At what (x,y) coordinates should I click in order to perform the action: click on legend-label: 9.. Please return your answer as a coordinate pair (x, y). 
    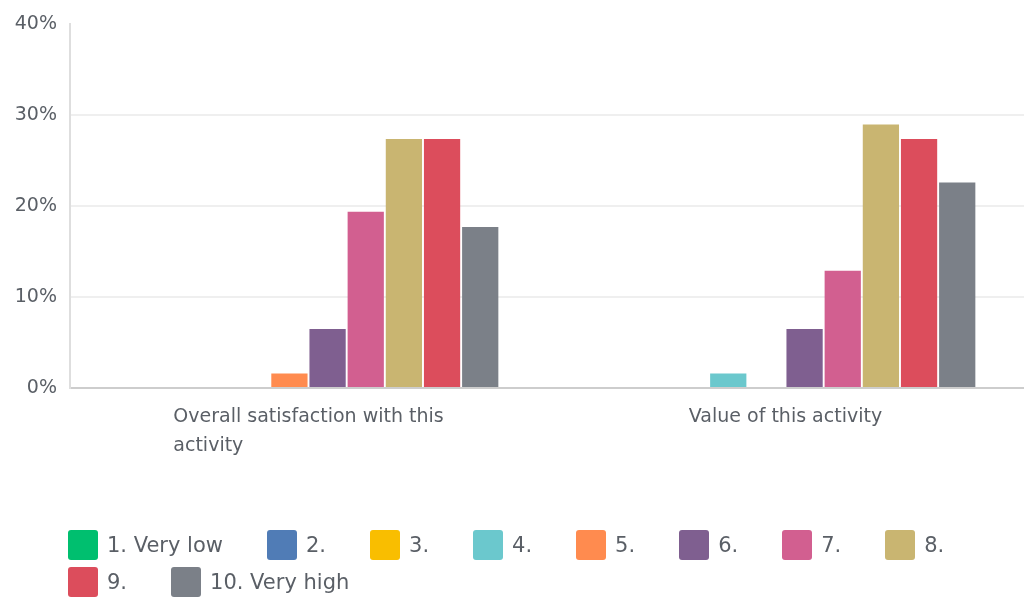
    Looking at the image, I should click on (117, 582).